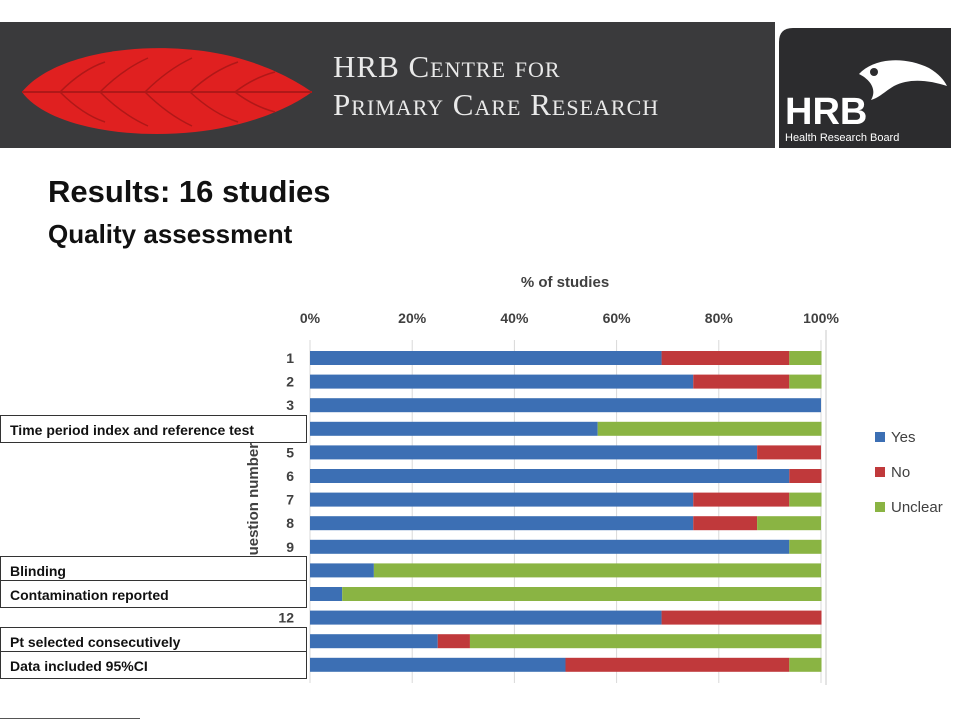 The image size is (960, 720). What do you see at coordinates (725, 523) in the screenshot?
I see `bar-no-q8` at bounding box center [725, 523].